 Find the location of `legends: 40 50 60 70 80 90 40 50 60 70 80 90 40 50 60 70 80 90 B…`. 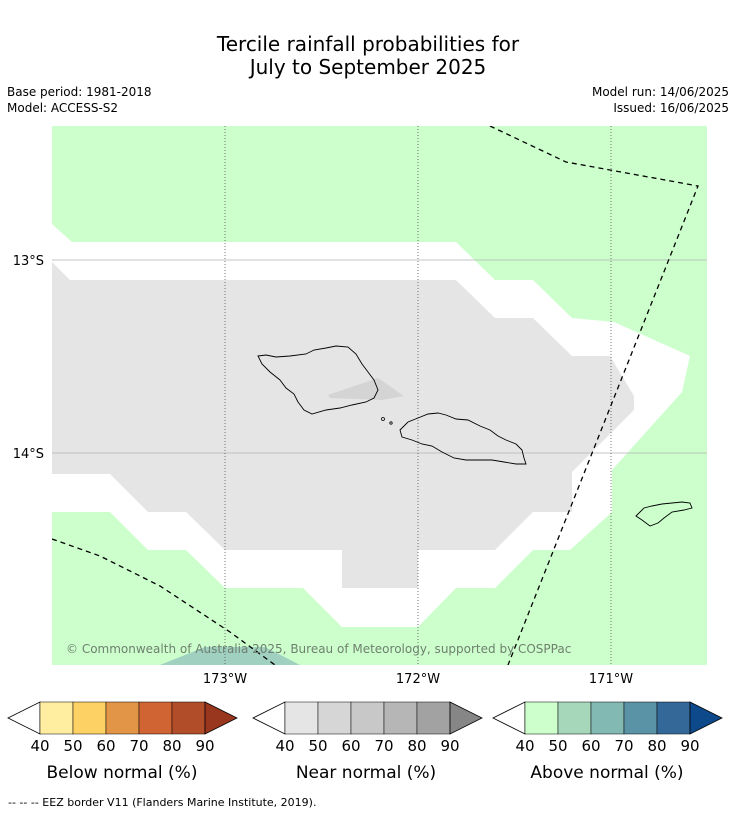

legends: 40 50 60 70 80 90 40 50 60 70 80 90 40 50 60 70 80 90 B… is located at coordinates (365, 742).